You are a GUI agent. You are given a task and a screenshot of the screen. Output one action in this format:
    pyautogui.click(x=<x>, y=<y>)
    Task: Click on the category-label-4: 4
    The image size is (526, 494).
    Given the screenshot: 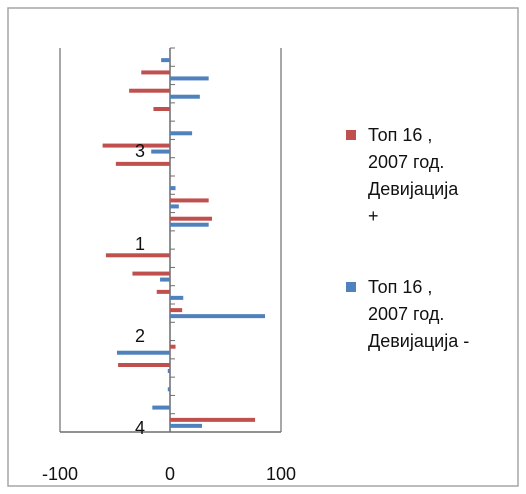 What is the action you would take?
    pyautogui.click(x=140, y=428)
    